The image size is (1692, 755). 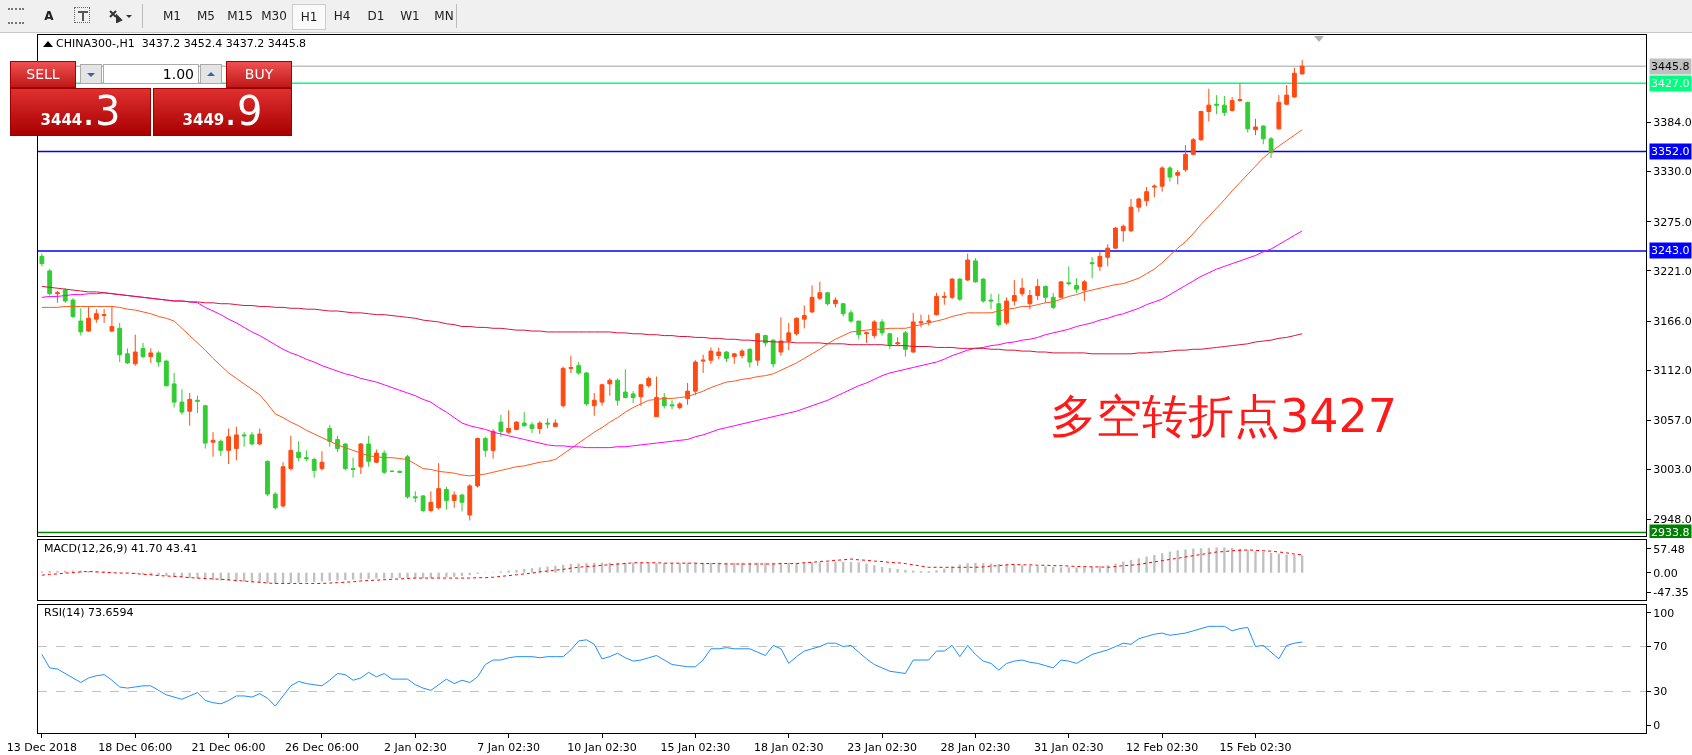 I want to click on text: D1, so click(x=376, y=16).